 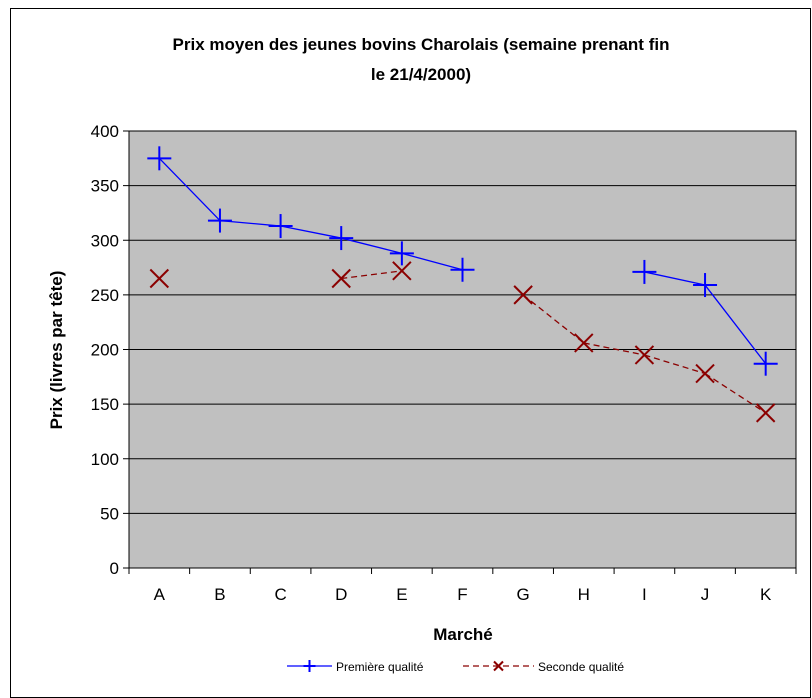 What do you see at coordinates (584, 594) in the screenshot?
I see `x-tick-label: H` at bounding box center [584, 594].